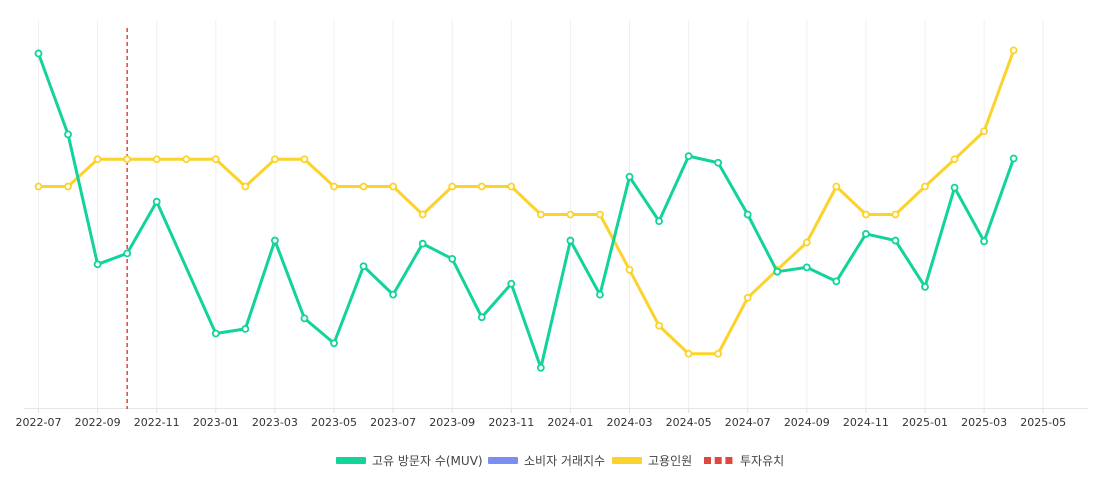 Image resolution: width=1120 pixels, height=480 pixels. I want to click on x-tick-label: 2024-11, so click(866, 422).